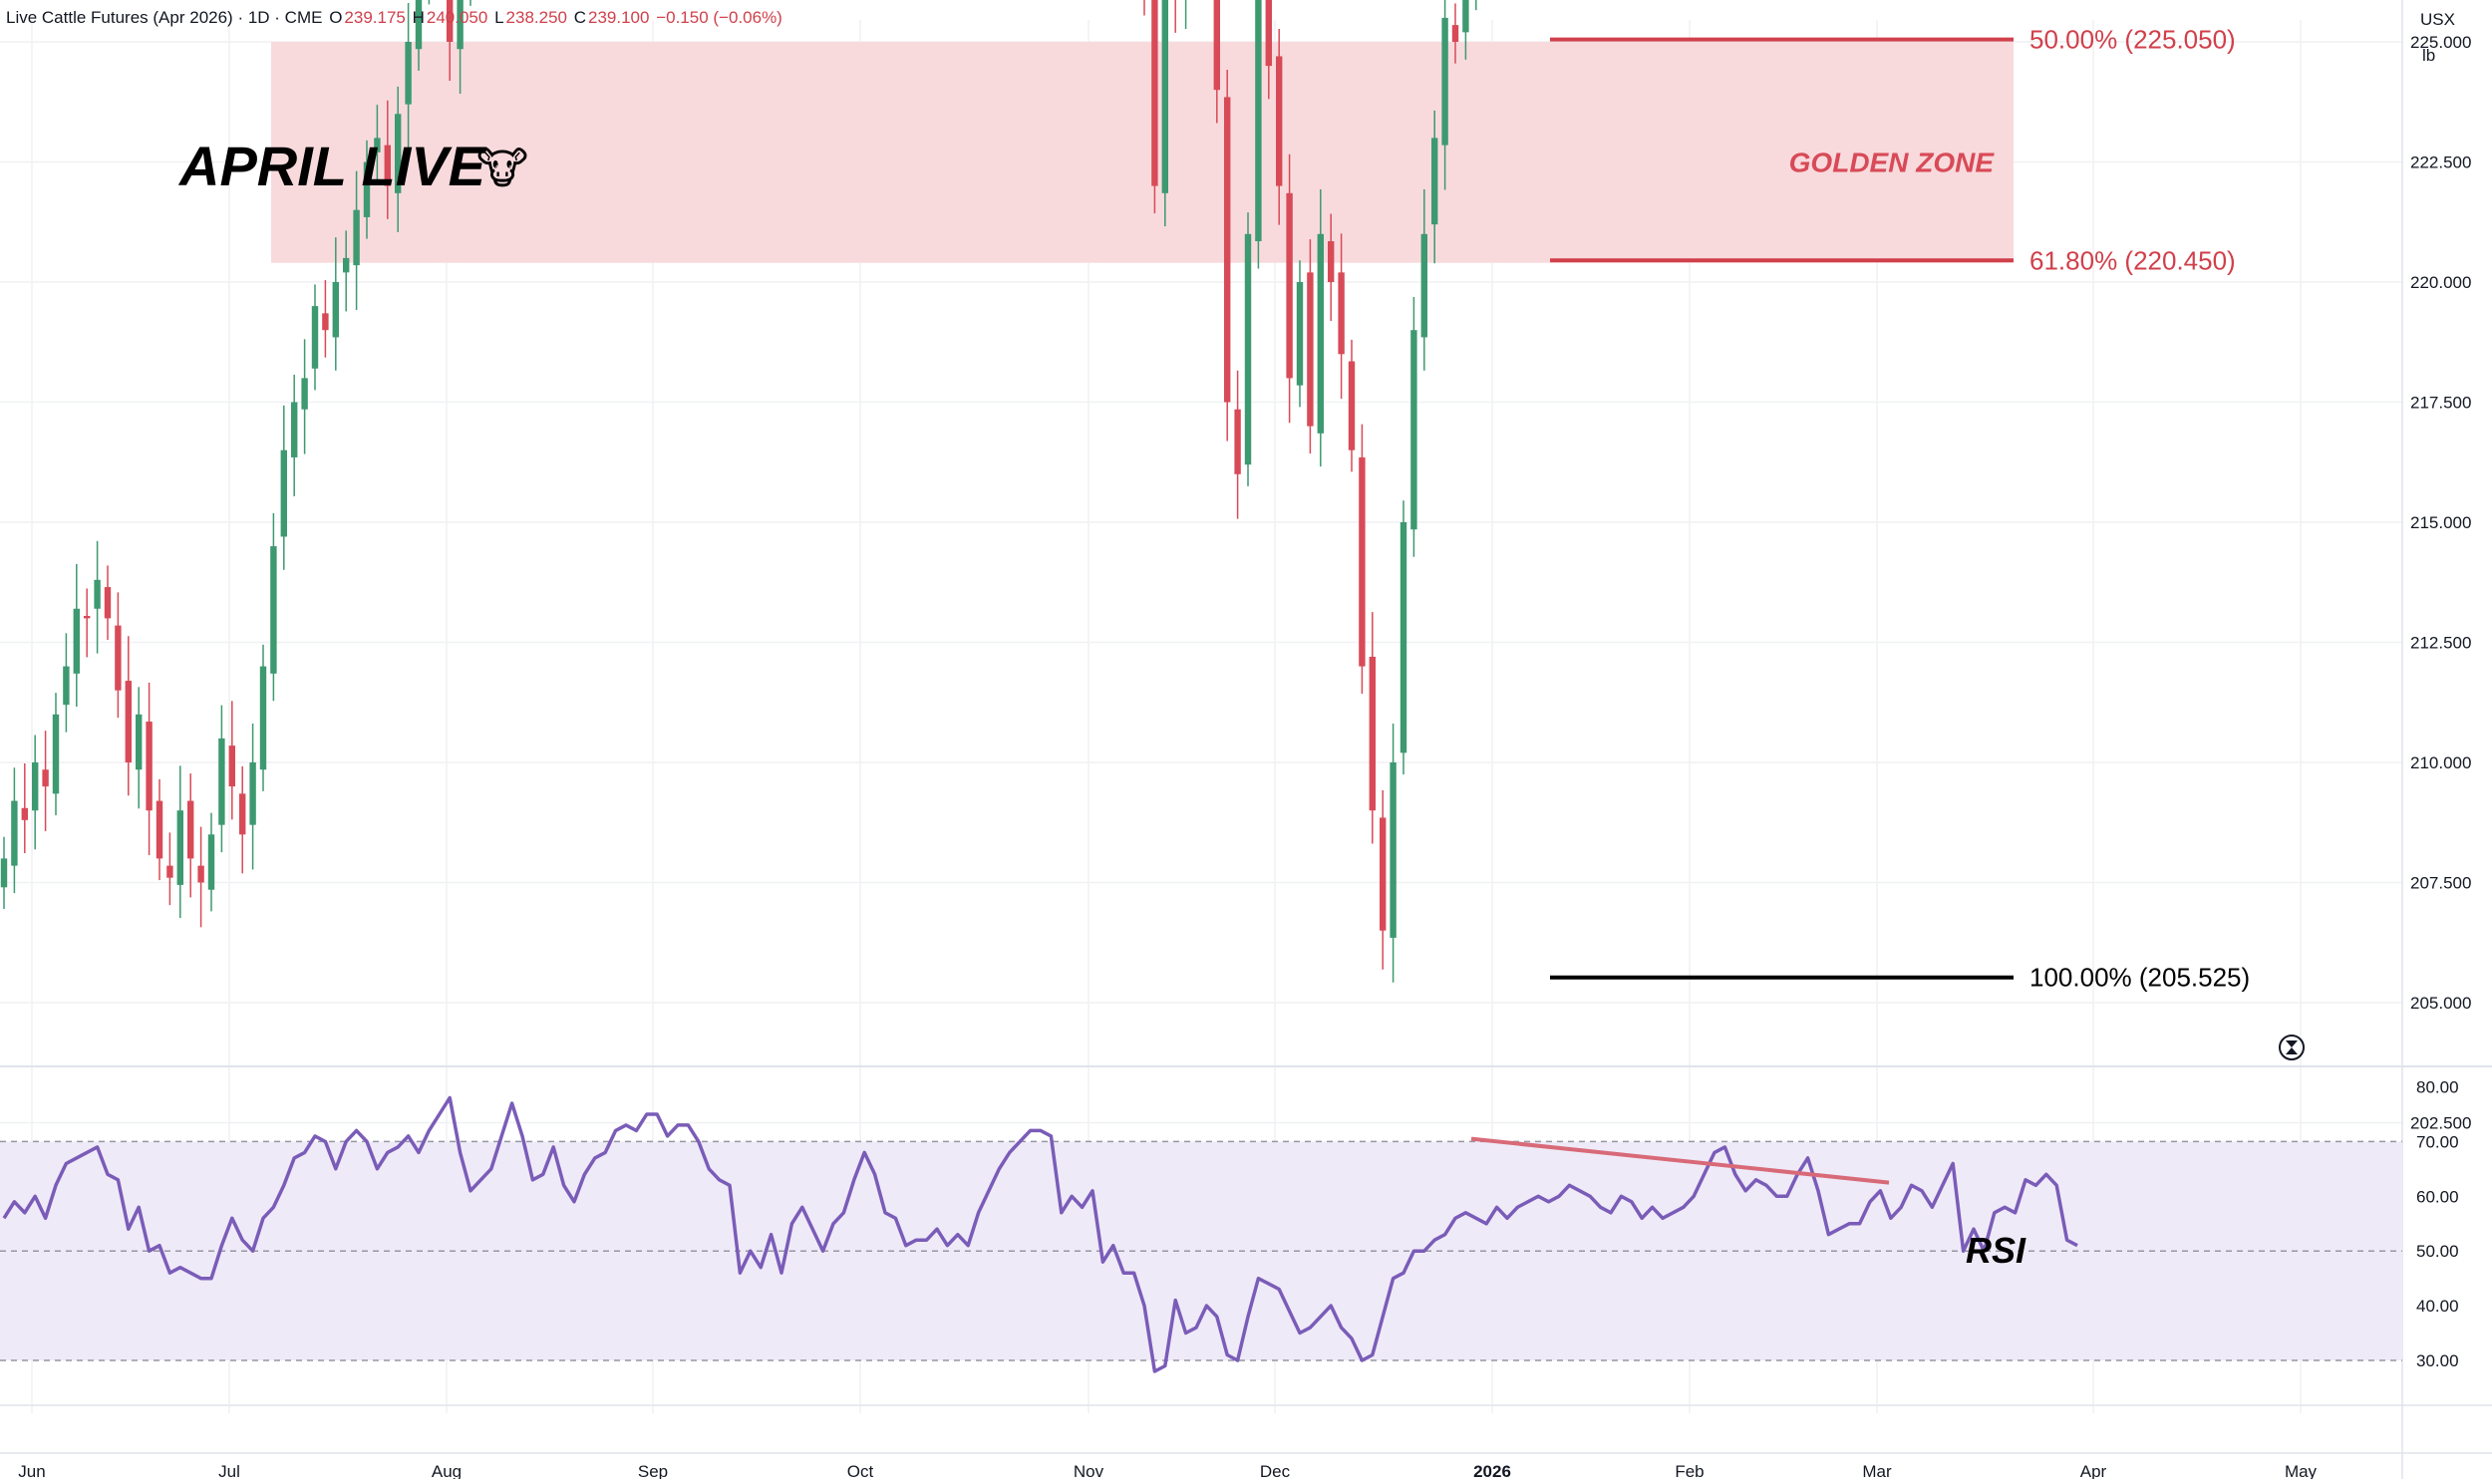 This screenshot has height=1484, width=2492. What do you see at coordinates (2093, 1470) in the screenshot?
I see `time-tick-label: Apr` at bounding box center [2093, 1470].